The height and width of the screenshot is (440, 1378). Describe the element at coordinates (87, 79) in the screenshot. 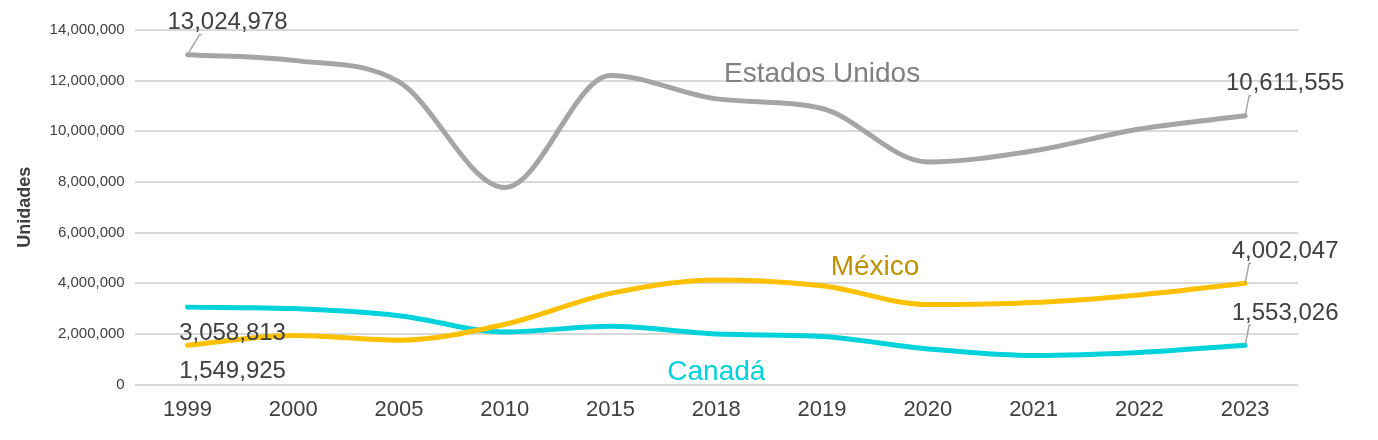

I see `y-tick-label: 12,000,000` at that location.